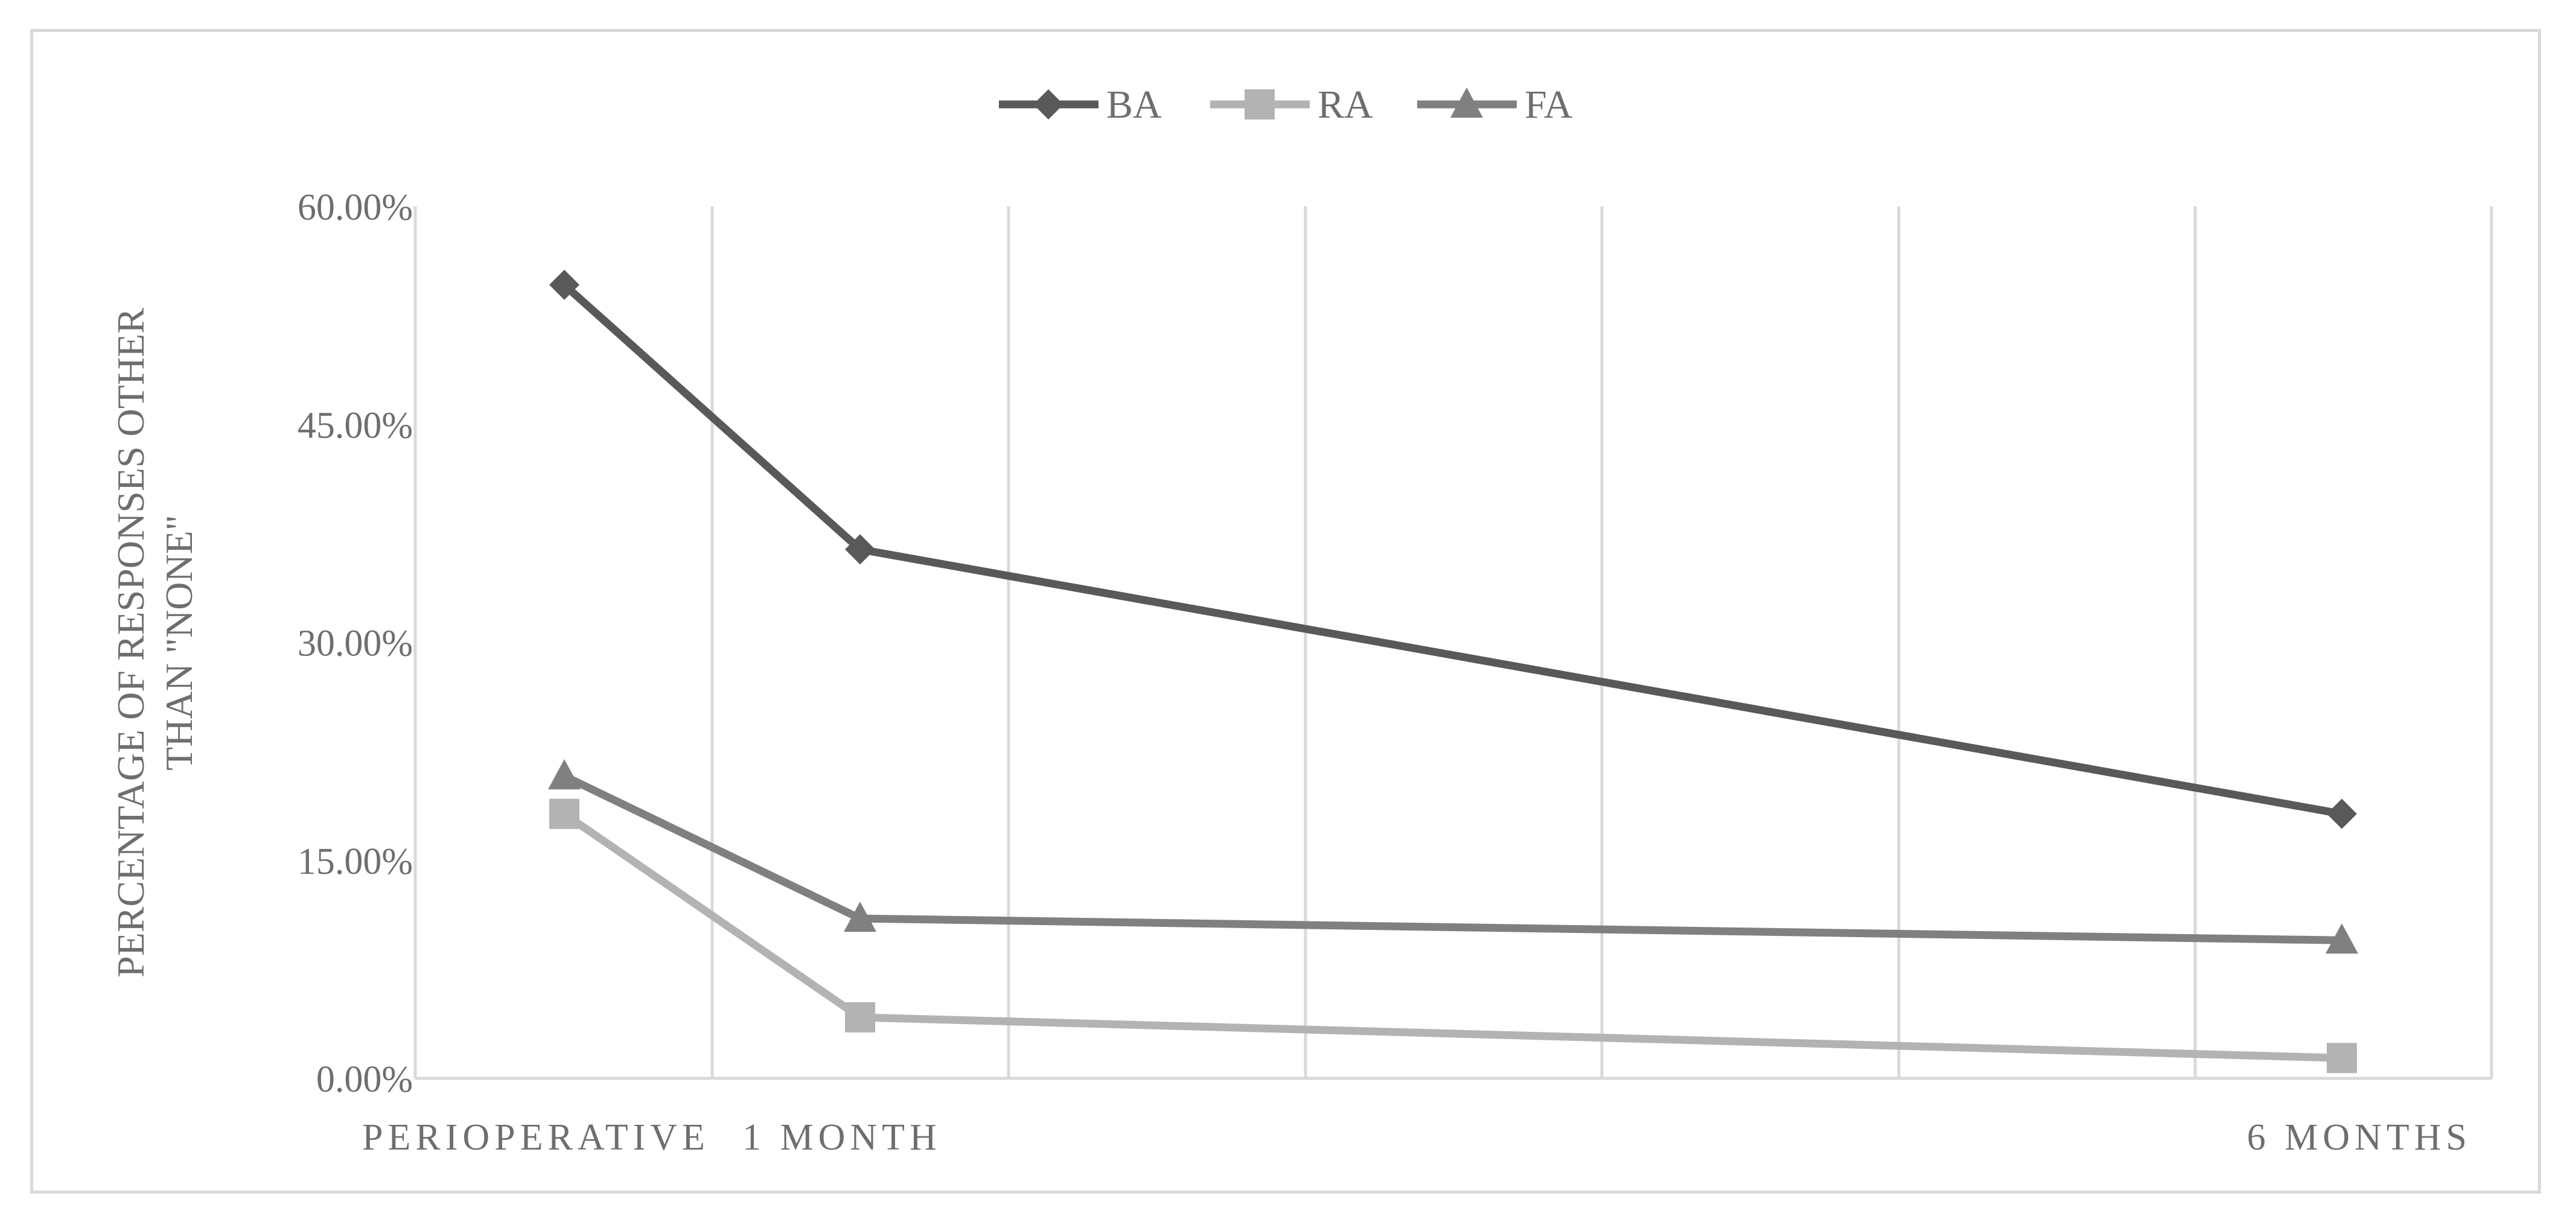  Describe the element at coordinates (1080, 105) in the screenshot. I see `legend-item-ba: BA` at that location.